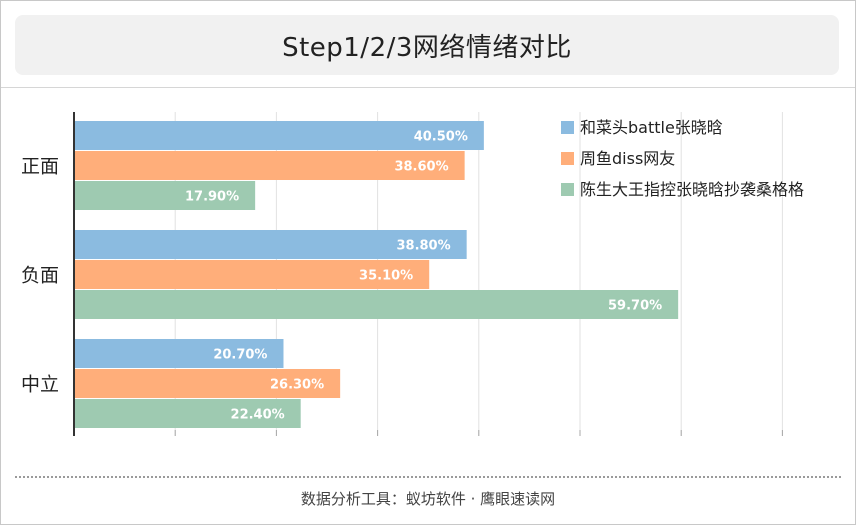 This screenshot has width=856, height=525. I want to click on bar-value-label: 38.80%, so click(423, 246).